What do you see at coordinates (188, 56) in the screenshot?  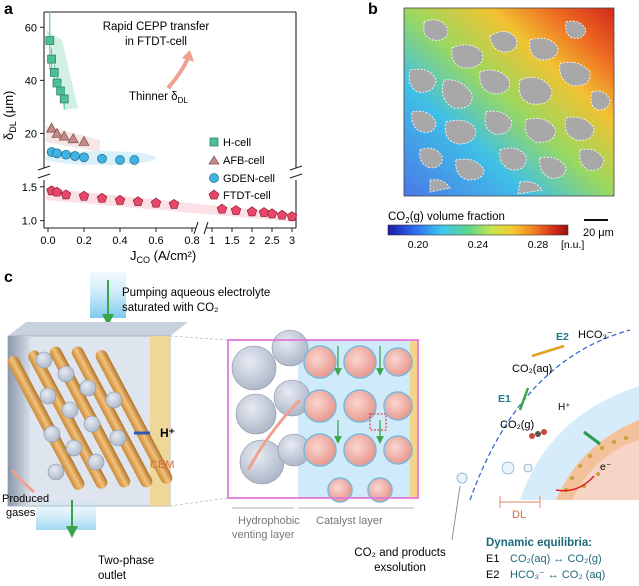 I see `annotation-arrowhead` at bounding box center [188, 56].